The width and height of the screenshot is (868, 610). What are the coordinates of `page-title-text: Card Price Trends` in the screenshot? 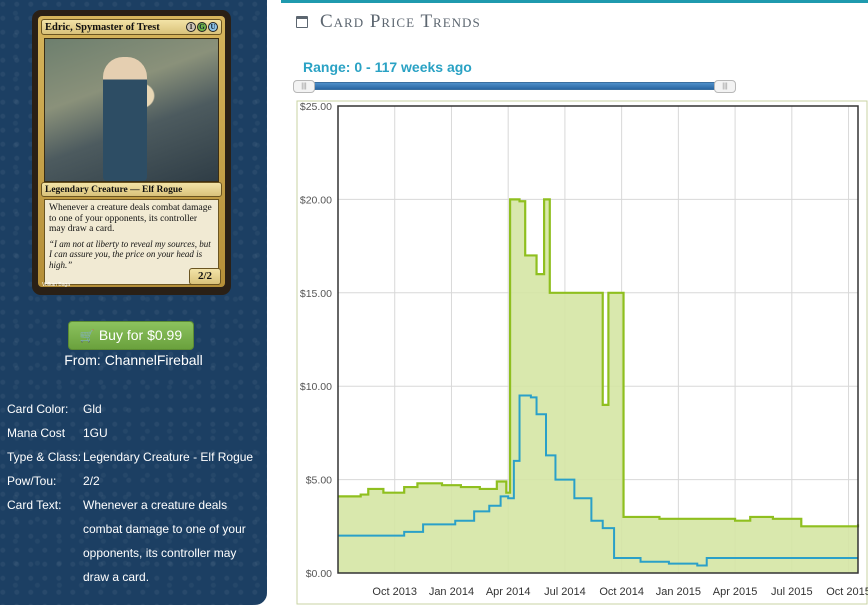 It's located at (400, 21).